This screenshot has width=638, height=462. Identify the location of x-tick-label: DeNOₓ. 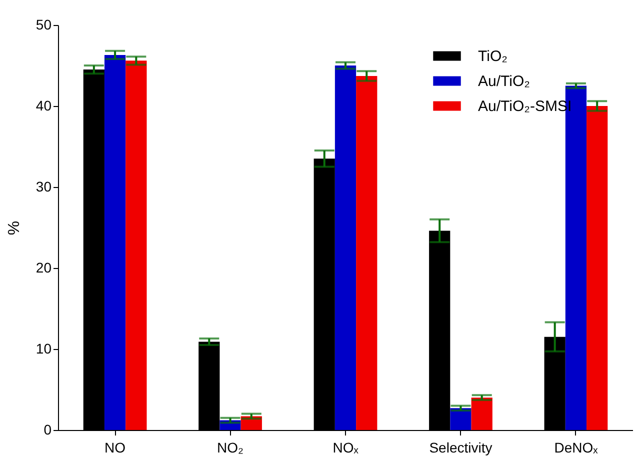
(576, 448).